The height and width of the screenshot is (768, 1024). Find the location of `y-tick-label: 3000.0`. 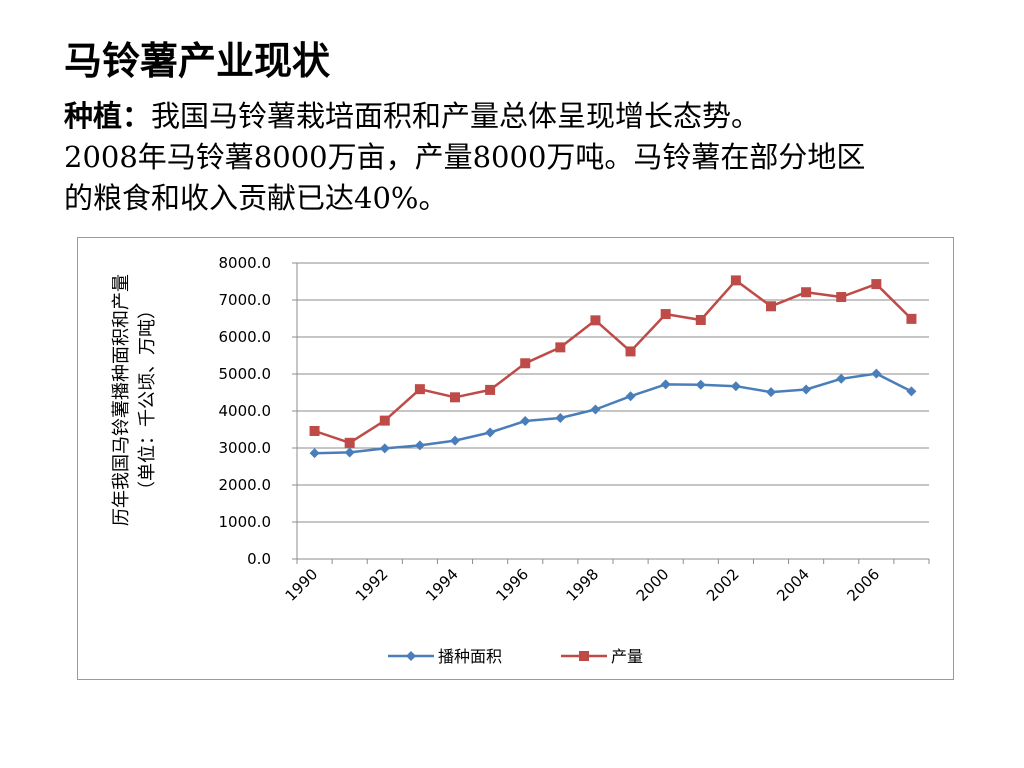

y-tick-label: 3000.0 is located at coordinates (245, 448).